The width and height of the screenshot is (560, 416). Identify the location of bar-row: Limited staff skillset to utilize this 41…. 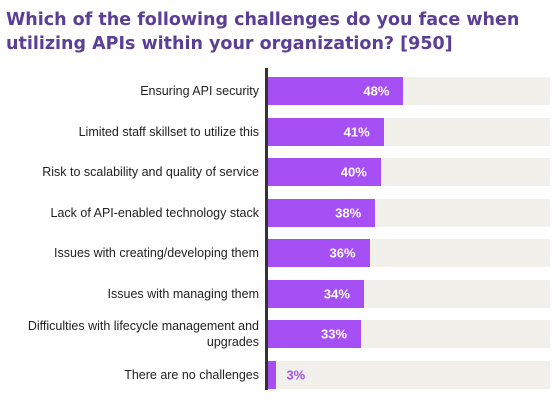
(280, 131).